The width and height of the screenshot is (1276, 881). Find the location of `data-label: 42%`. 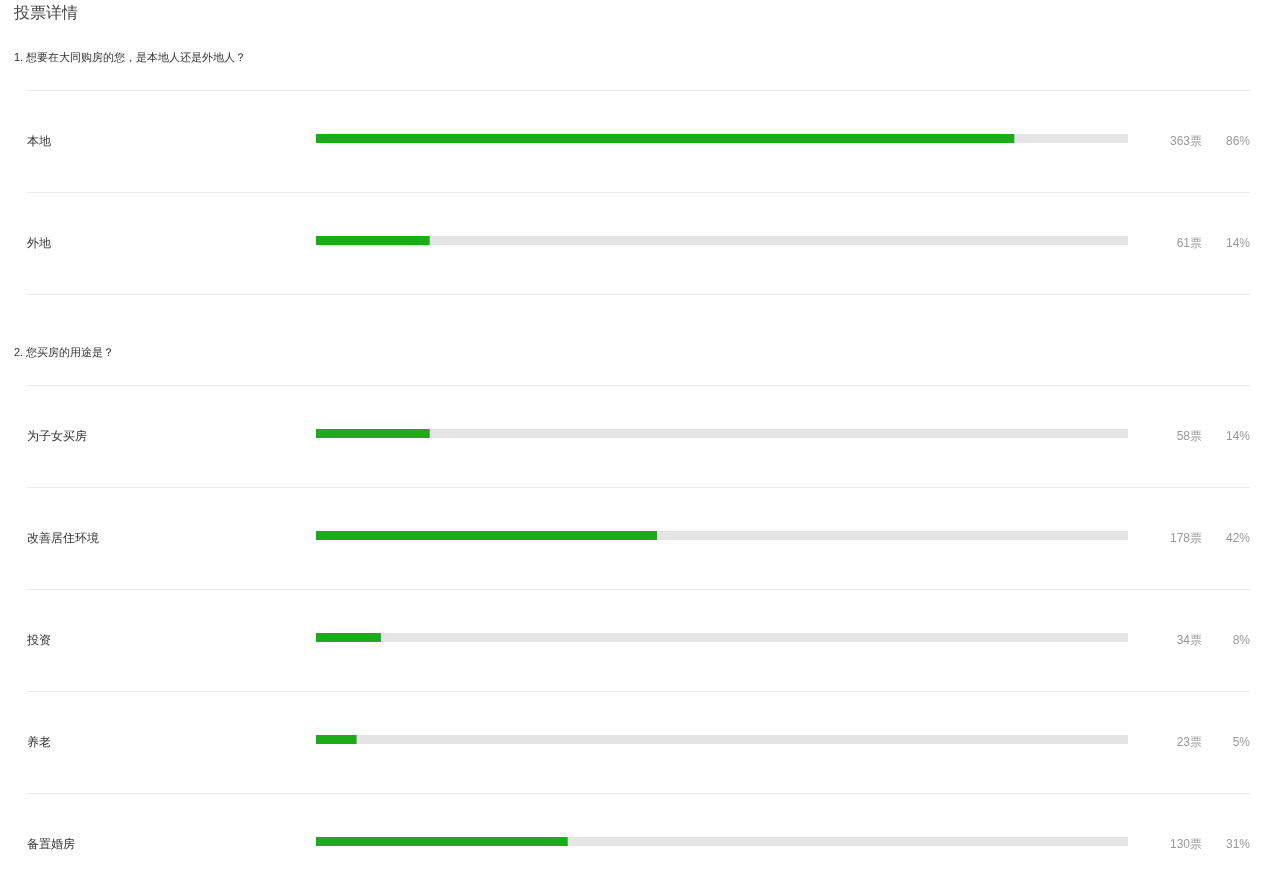

data-label: 42% is located at coordinates (1238, 538).